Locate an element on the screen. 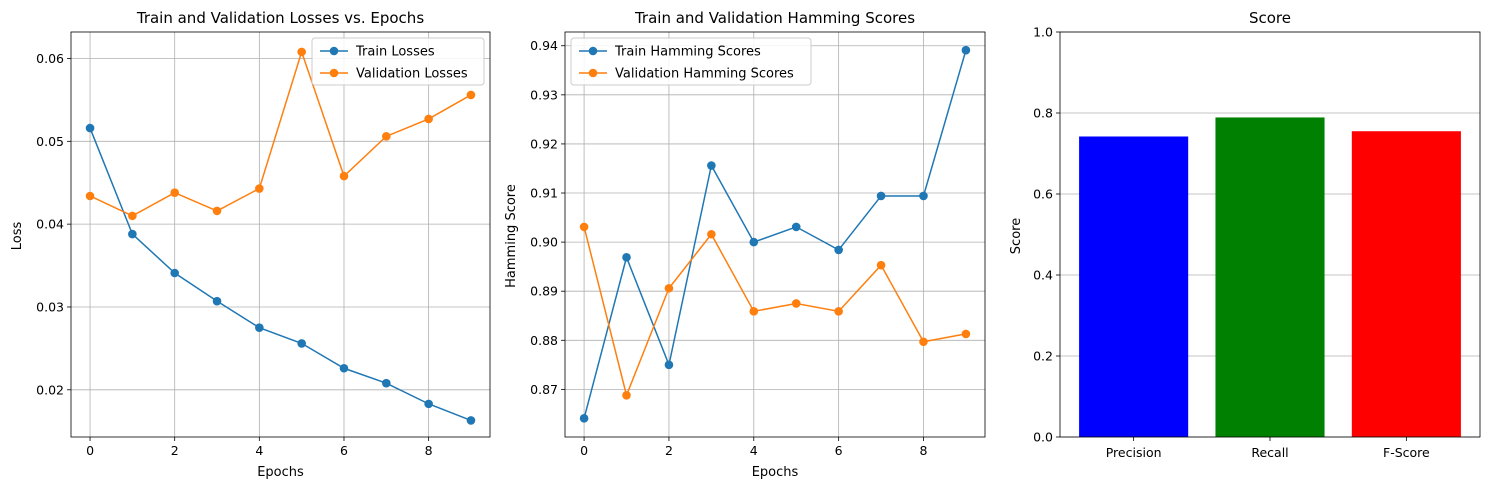  chart-title: Train and Validation Hamming Scores is located at coordinates (774, 18).